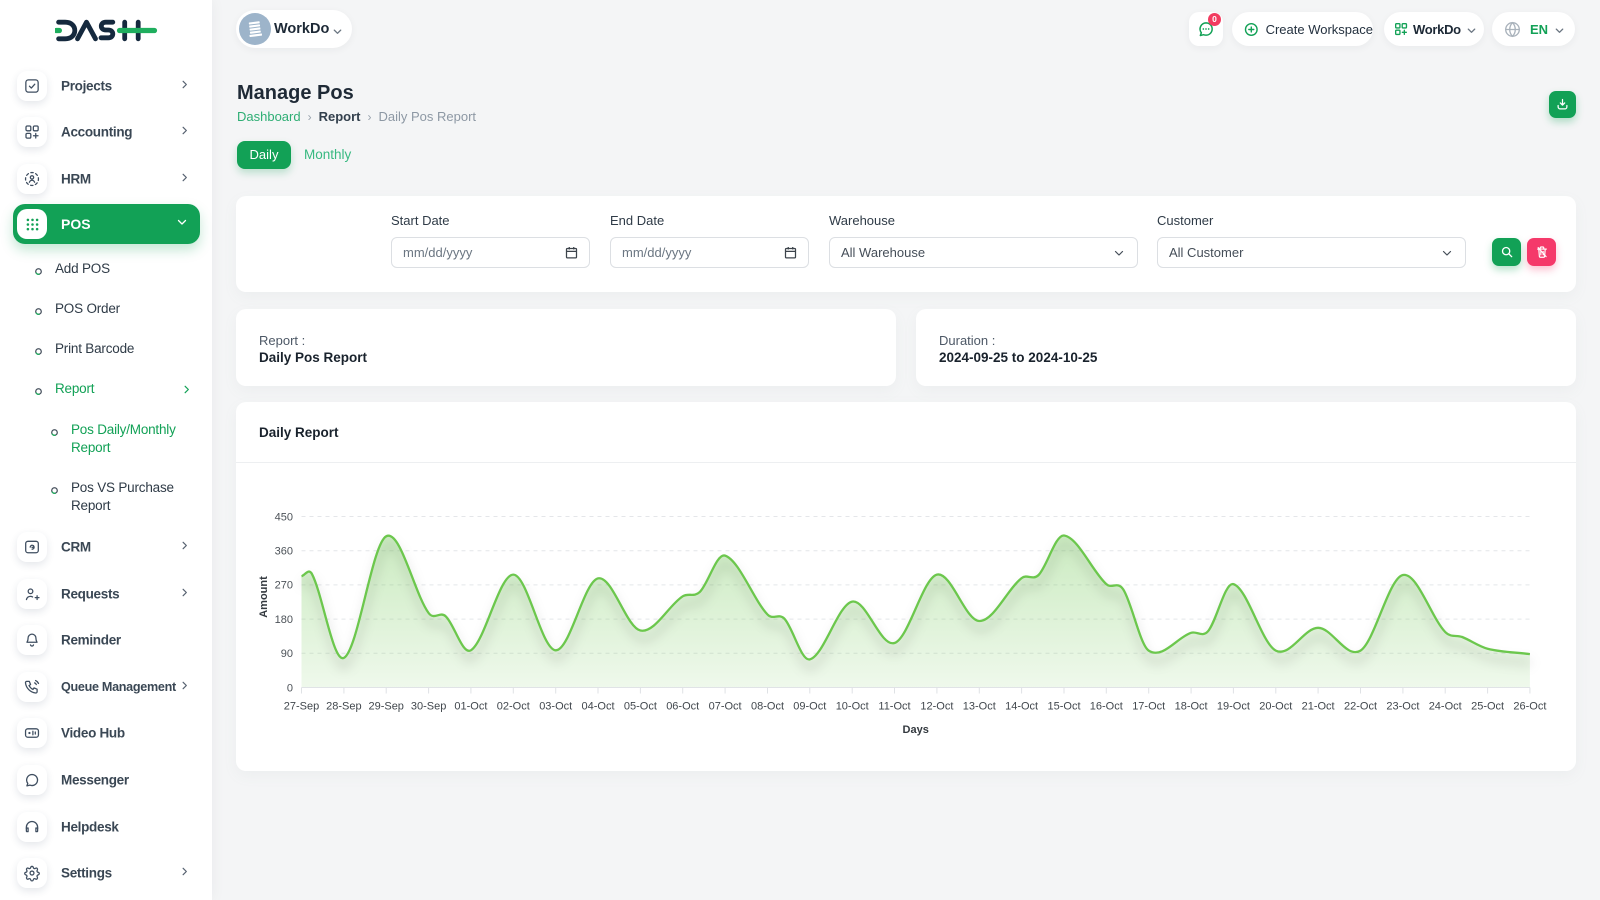 The width and height of the screenshot is (1600, 900). What do you see at coordinates (555, 707) in the screenshot?
I see `svg-text: 03-Oct` at bounding box center [555, 707].